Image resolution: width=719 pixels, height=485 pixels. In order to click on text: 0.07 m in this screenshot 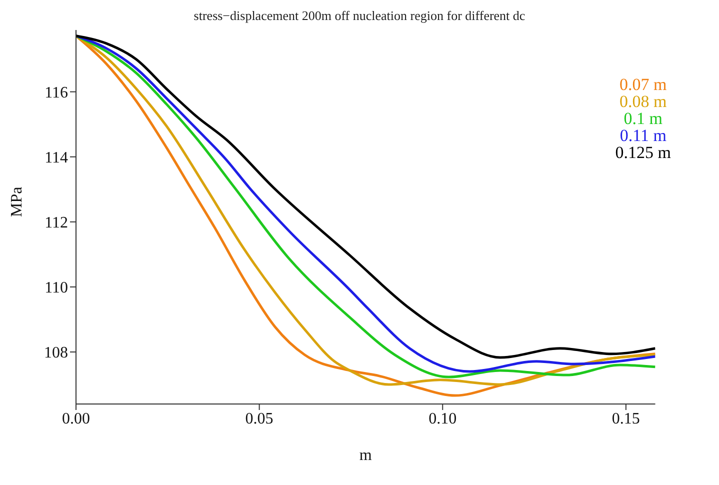, I will do `click(643, 84)`.